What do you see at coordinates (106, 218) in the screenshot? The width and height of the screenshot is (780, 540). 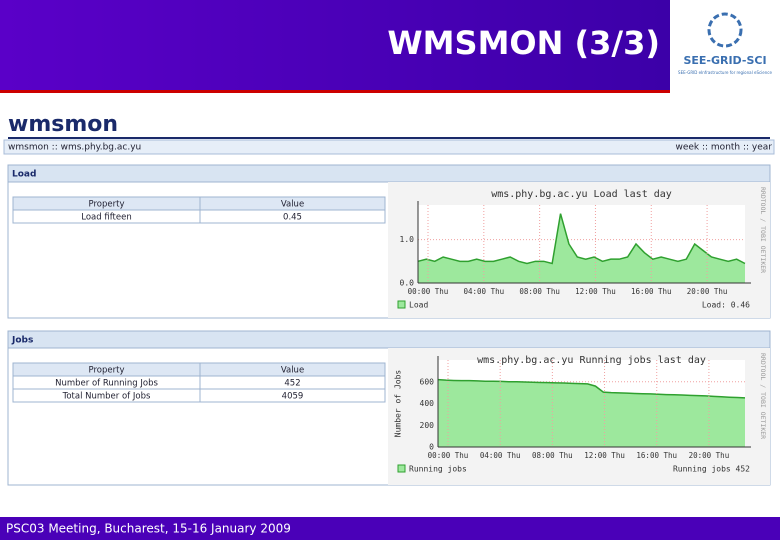 I see `table-text: Load fifteen` at bounding box center [106, 218].